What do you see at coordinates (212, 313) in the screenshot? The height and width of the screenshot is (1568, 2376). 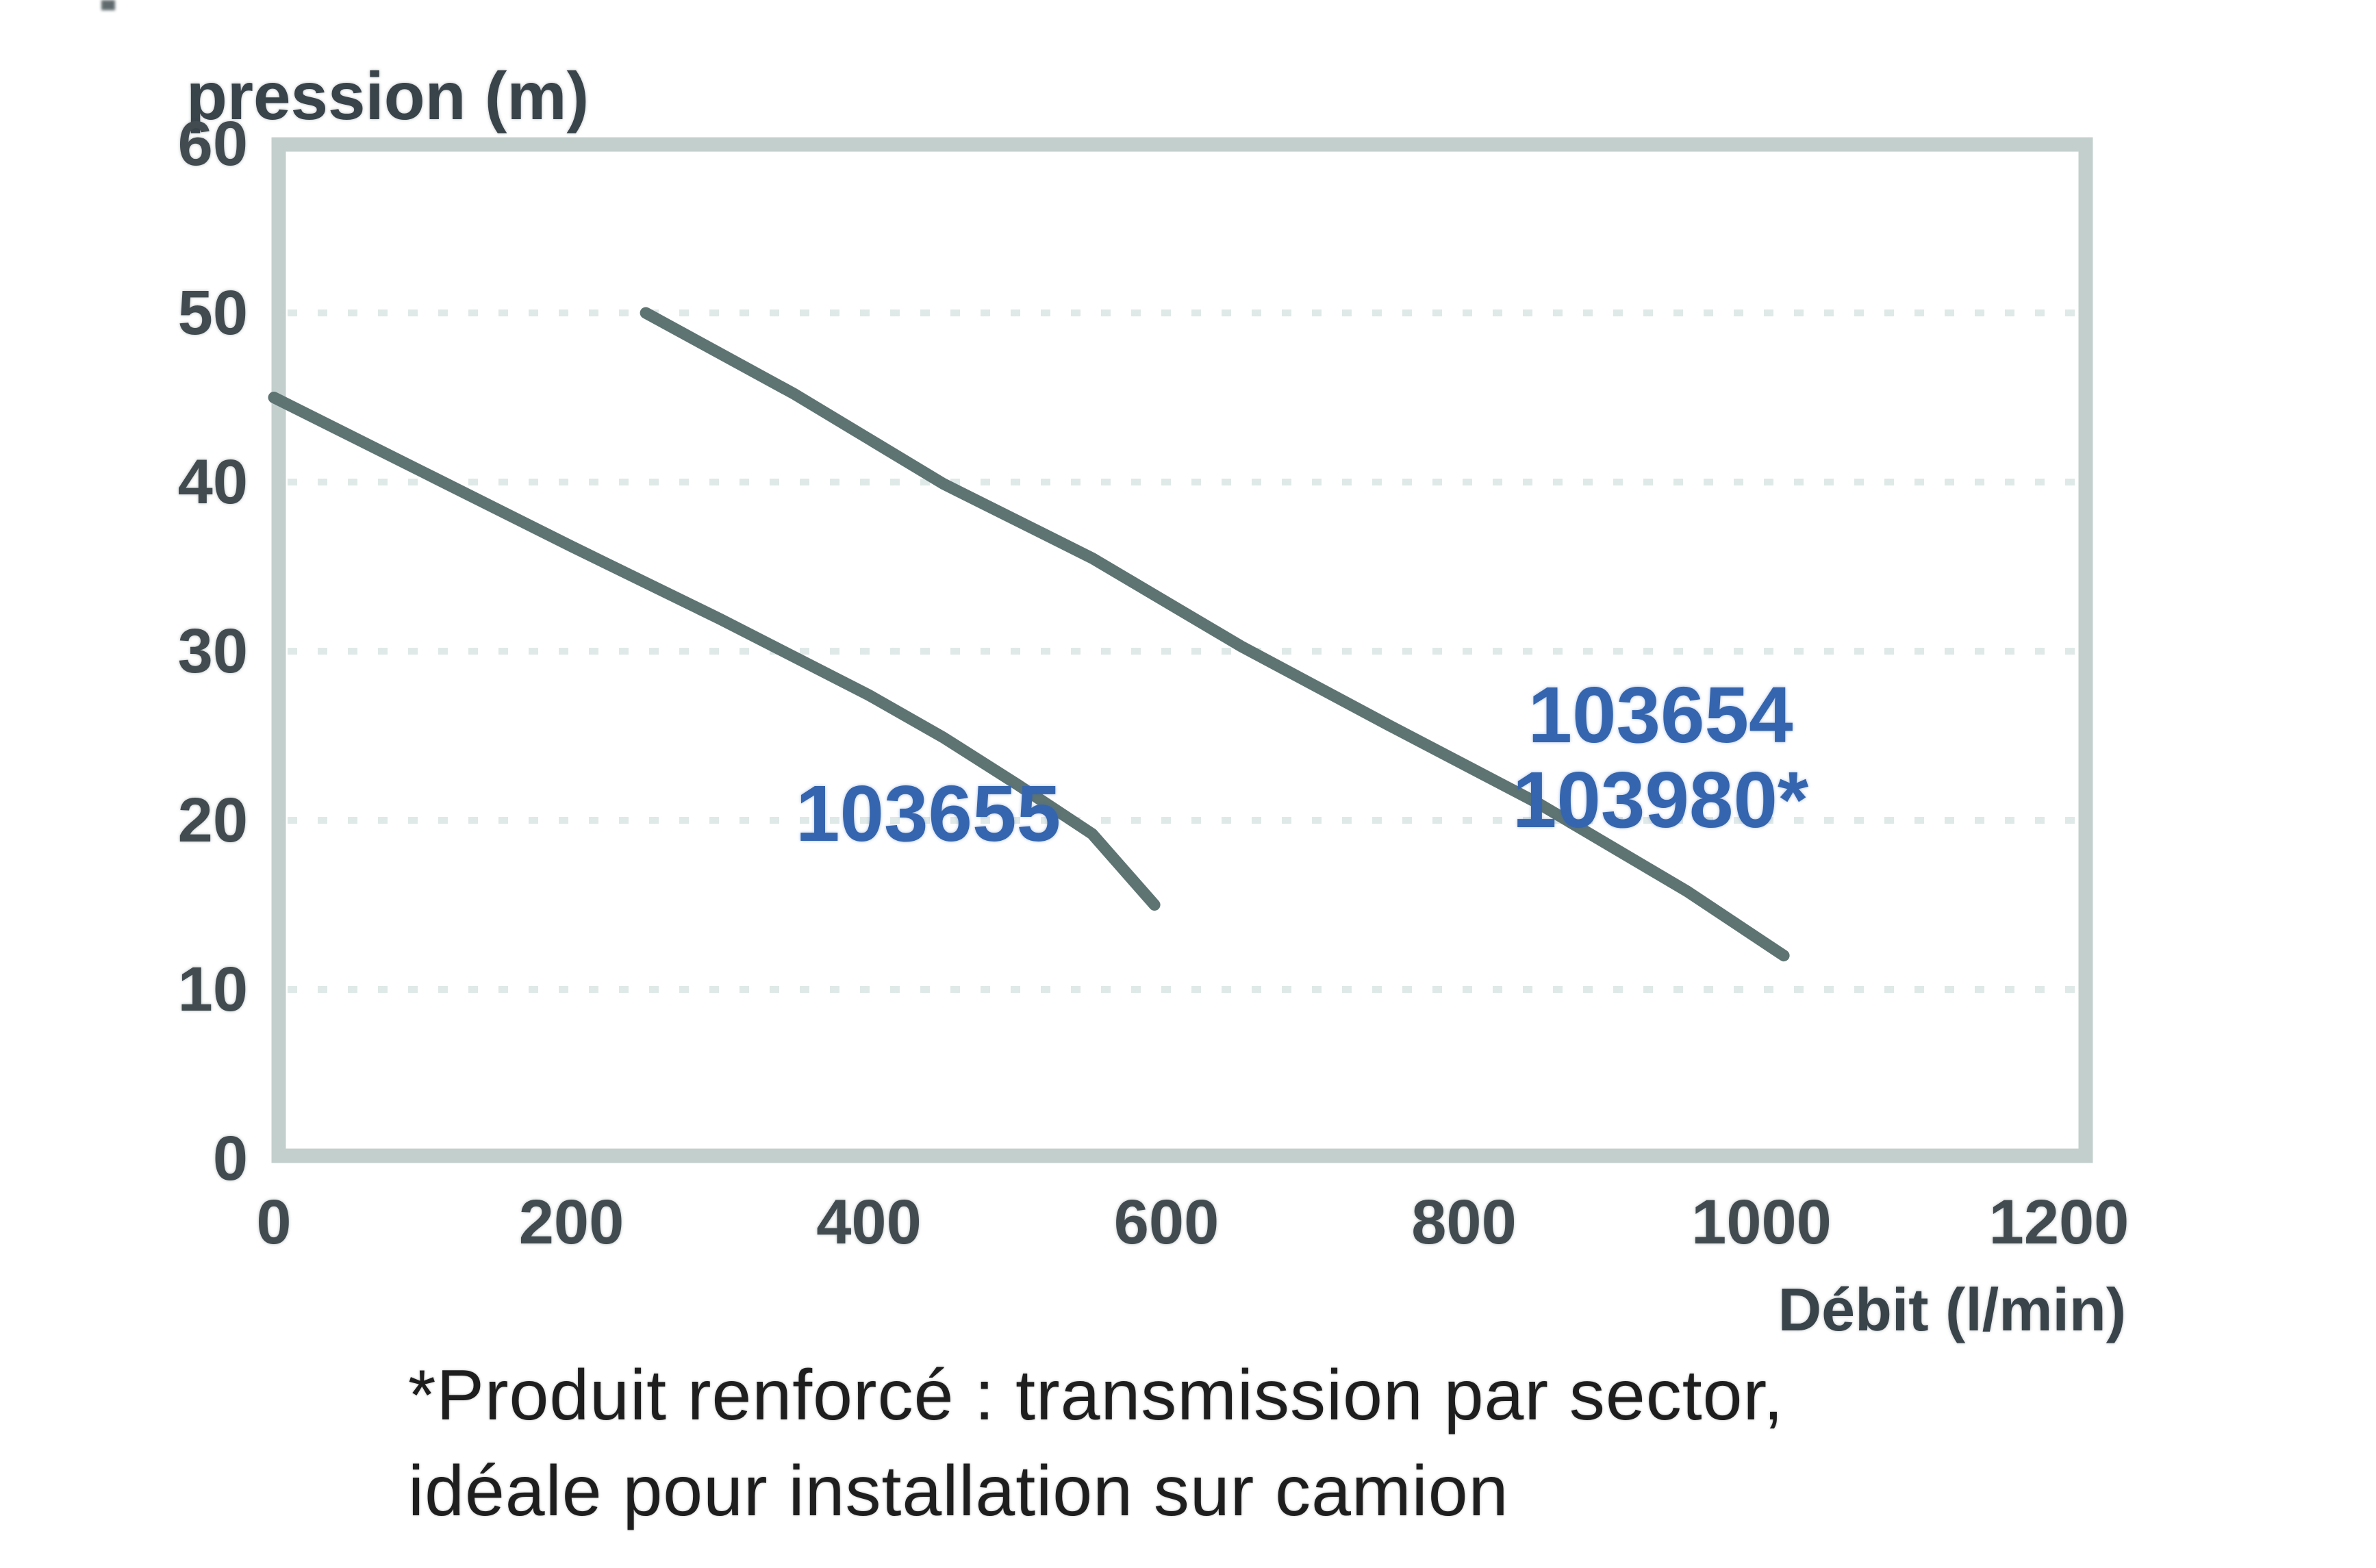 I see `y-tick-label: 50` at bounding box center [212, 313].